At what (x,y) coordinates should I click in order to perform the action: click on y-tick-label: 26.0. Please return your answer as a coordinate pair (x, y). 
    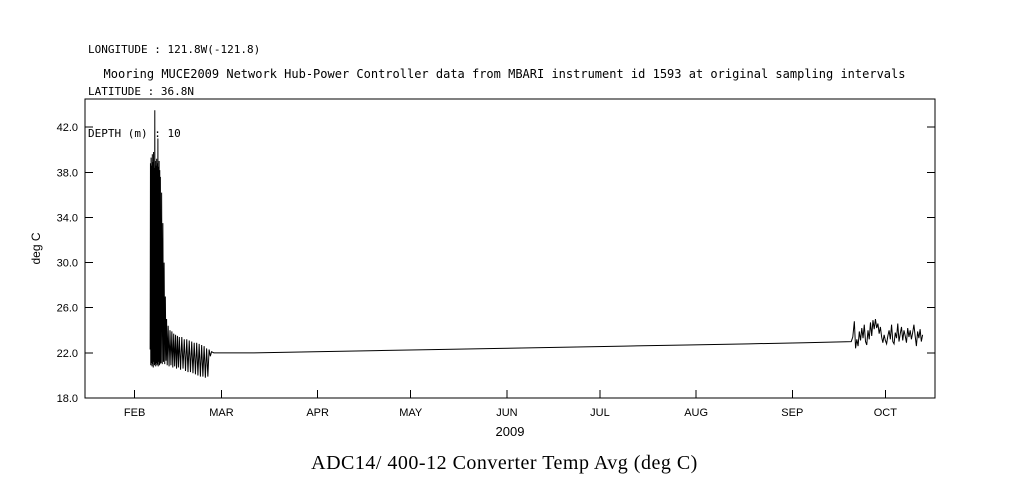
    Looking at the image, I should click on (67, 309).